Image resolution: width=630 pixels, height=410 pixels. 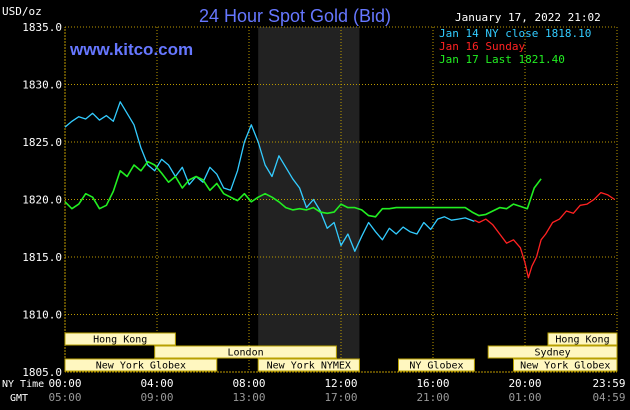 I want to click on y-tick-label: 1830.0, so click(x=42, y=85).